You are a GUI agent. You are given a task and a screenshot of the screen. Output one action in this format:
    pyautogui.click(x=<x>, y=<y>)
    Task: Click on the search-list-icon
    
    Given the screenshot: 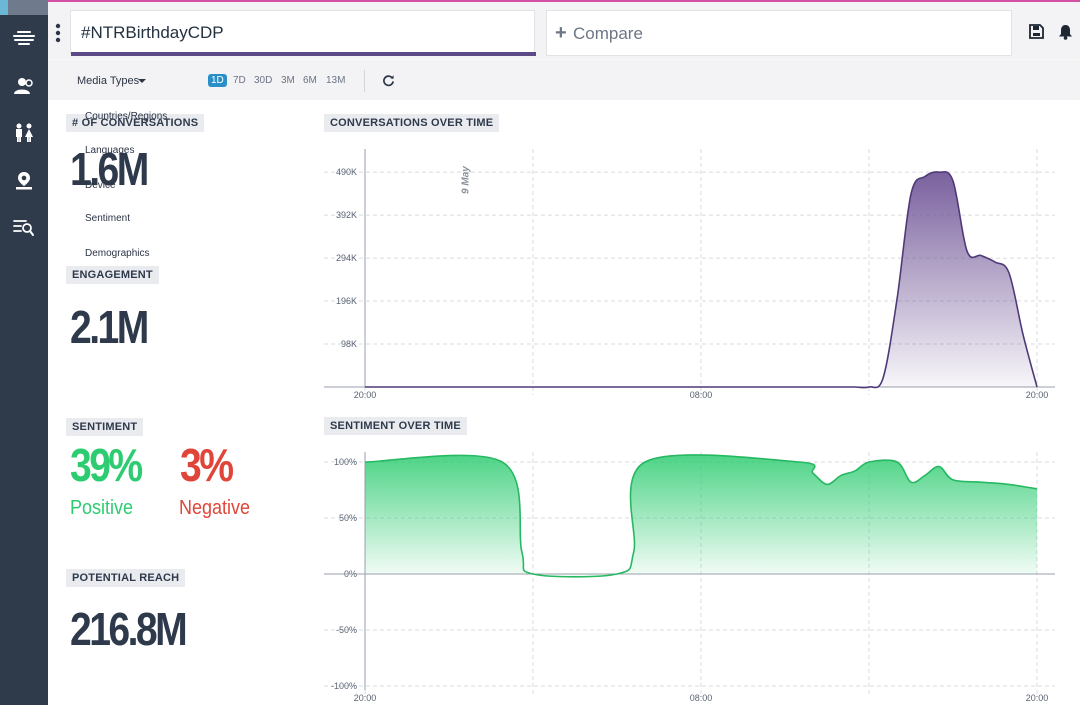 What is the action you would take?
    pyautogui.click(x=24, y=227)
    